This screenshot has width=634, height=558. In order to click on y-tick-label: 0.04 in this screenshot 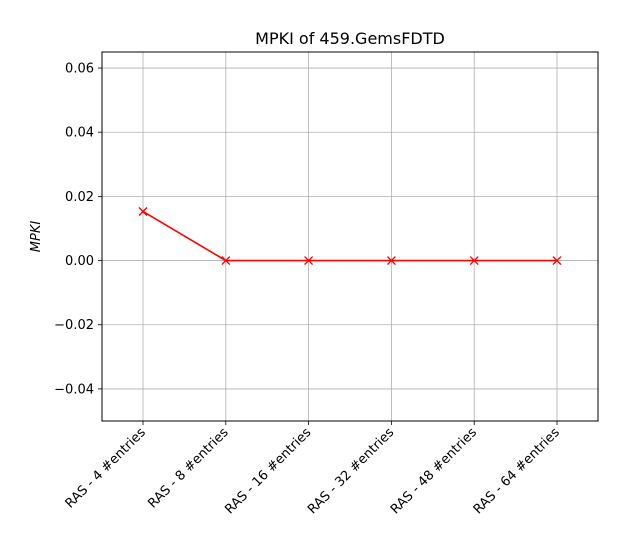, I will do `click(79, 133)`.